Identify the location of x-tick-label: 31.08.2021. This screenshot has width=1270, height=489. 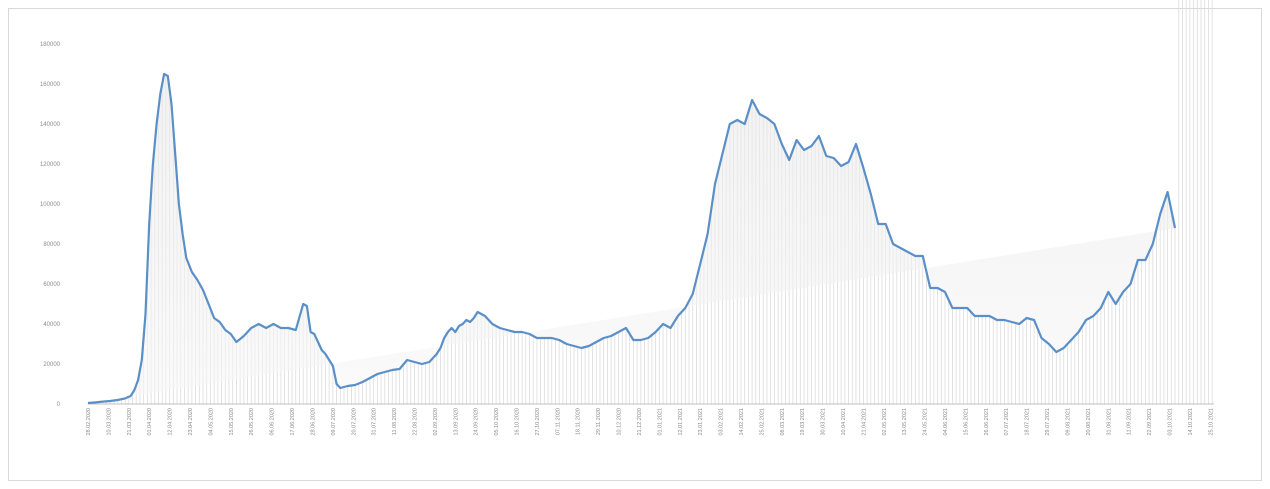
(1109, 422).